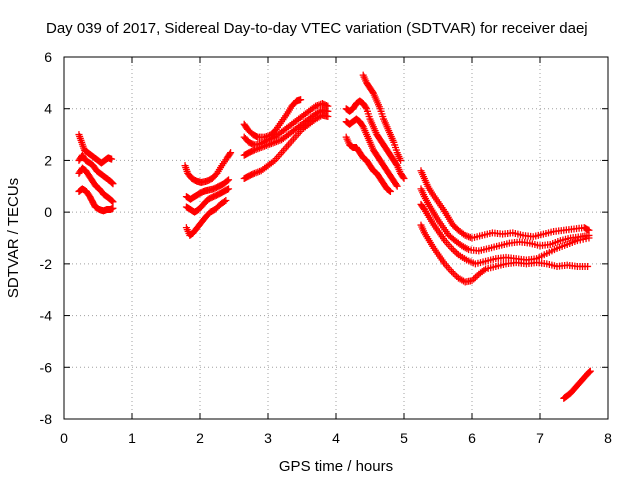  What do you see at coordinates (46, 316) in the screenshot?
I see `y-tick-label: -4` at bounding box center [46, 316].